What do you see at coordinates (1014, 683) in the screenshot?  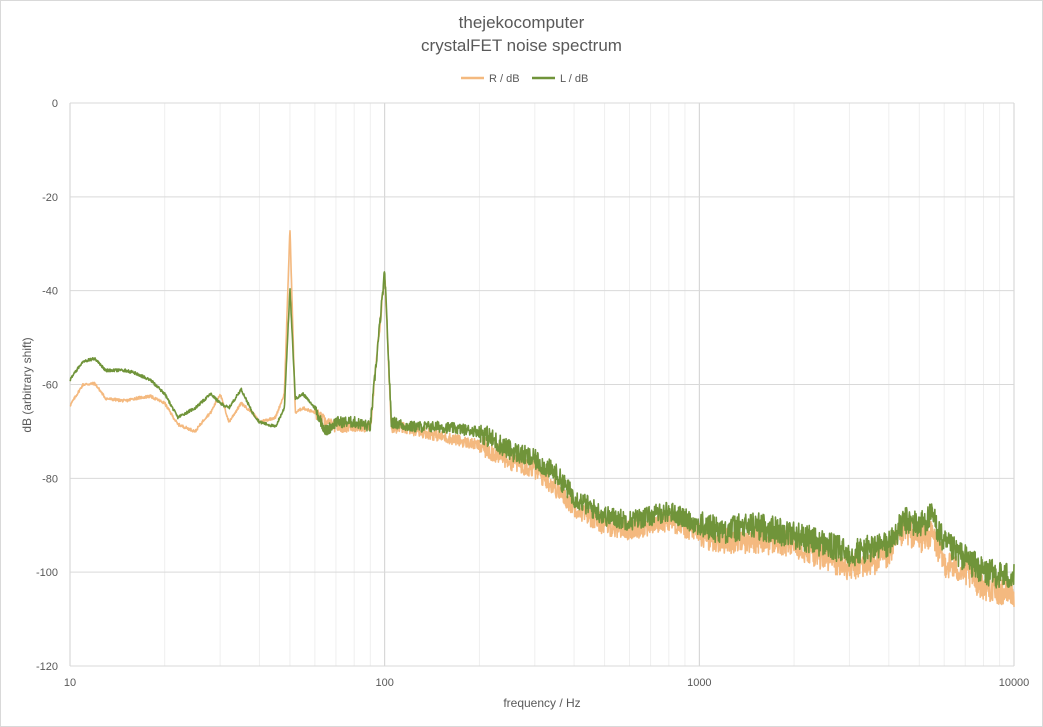 I see `x-tick-label: 10000` at bounding box center [1014, 683].